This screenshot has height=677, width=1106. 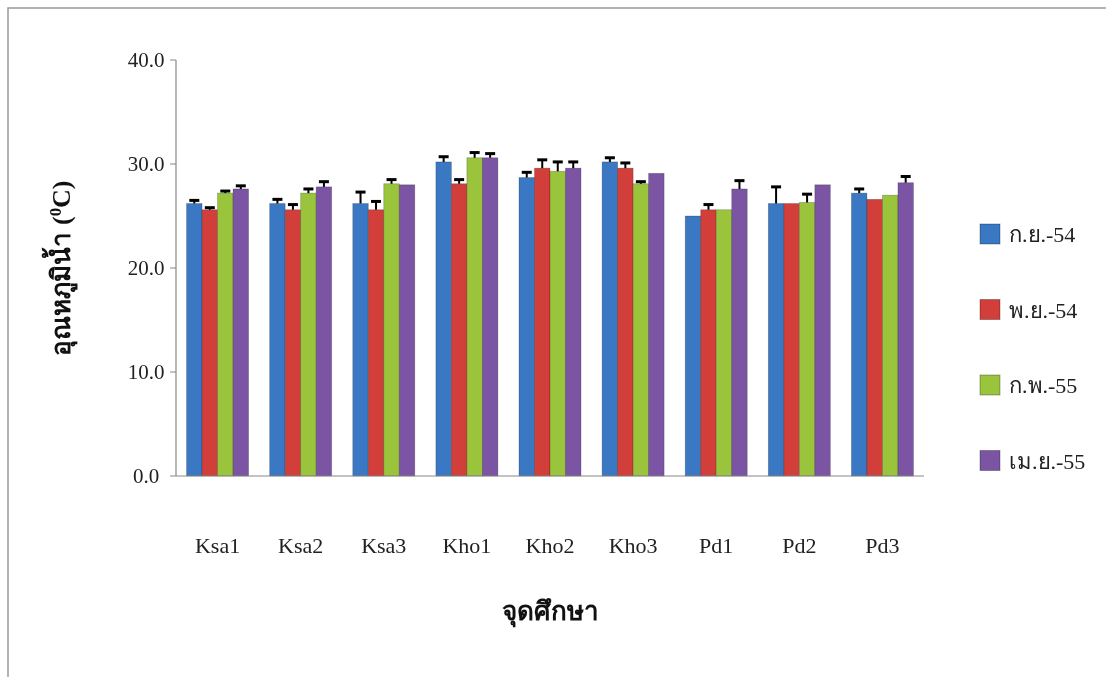 I want to click on x-tick-label: Pd1, so click(x=716, y=545).